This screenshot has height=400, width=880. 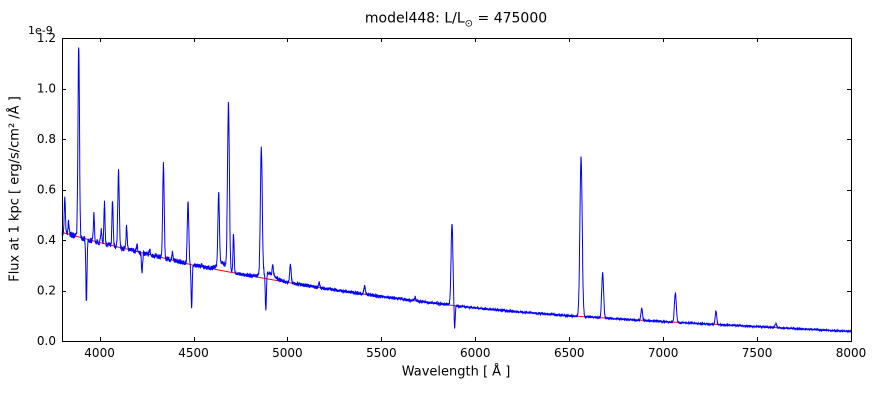 What do you see at coordinates (469, 24) in the screenshot?
I see `sun-symbol: ⊙` at bounding box center [469, 24].